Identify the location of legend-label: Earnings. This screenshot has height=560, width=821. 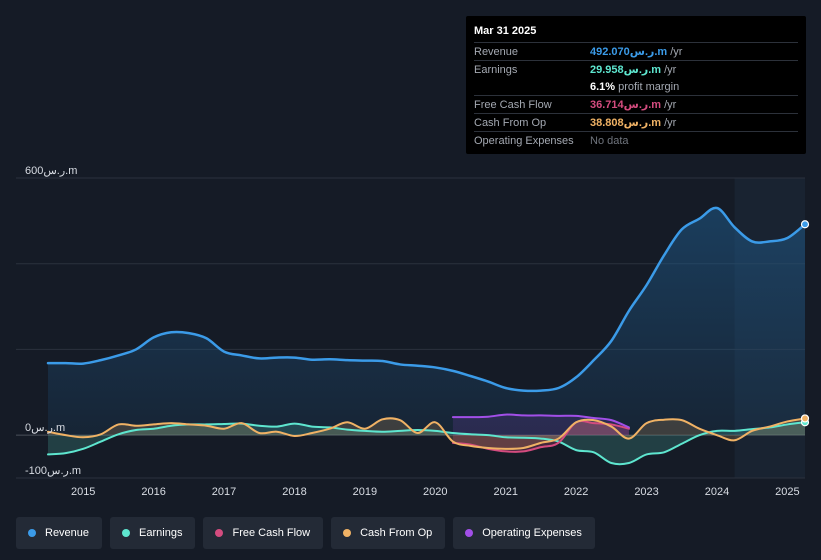
(161, 533).